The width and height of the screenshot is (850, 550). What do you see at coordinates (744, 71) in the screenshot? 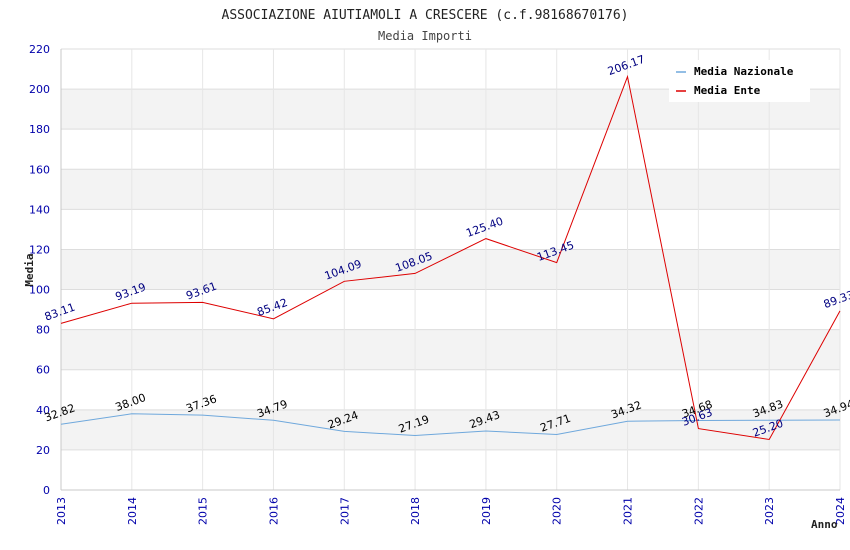
I see `legend-label-media-nazionale: Media Nazionale` at bounding box center [744, 71].